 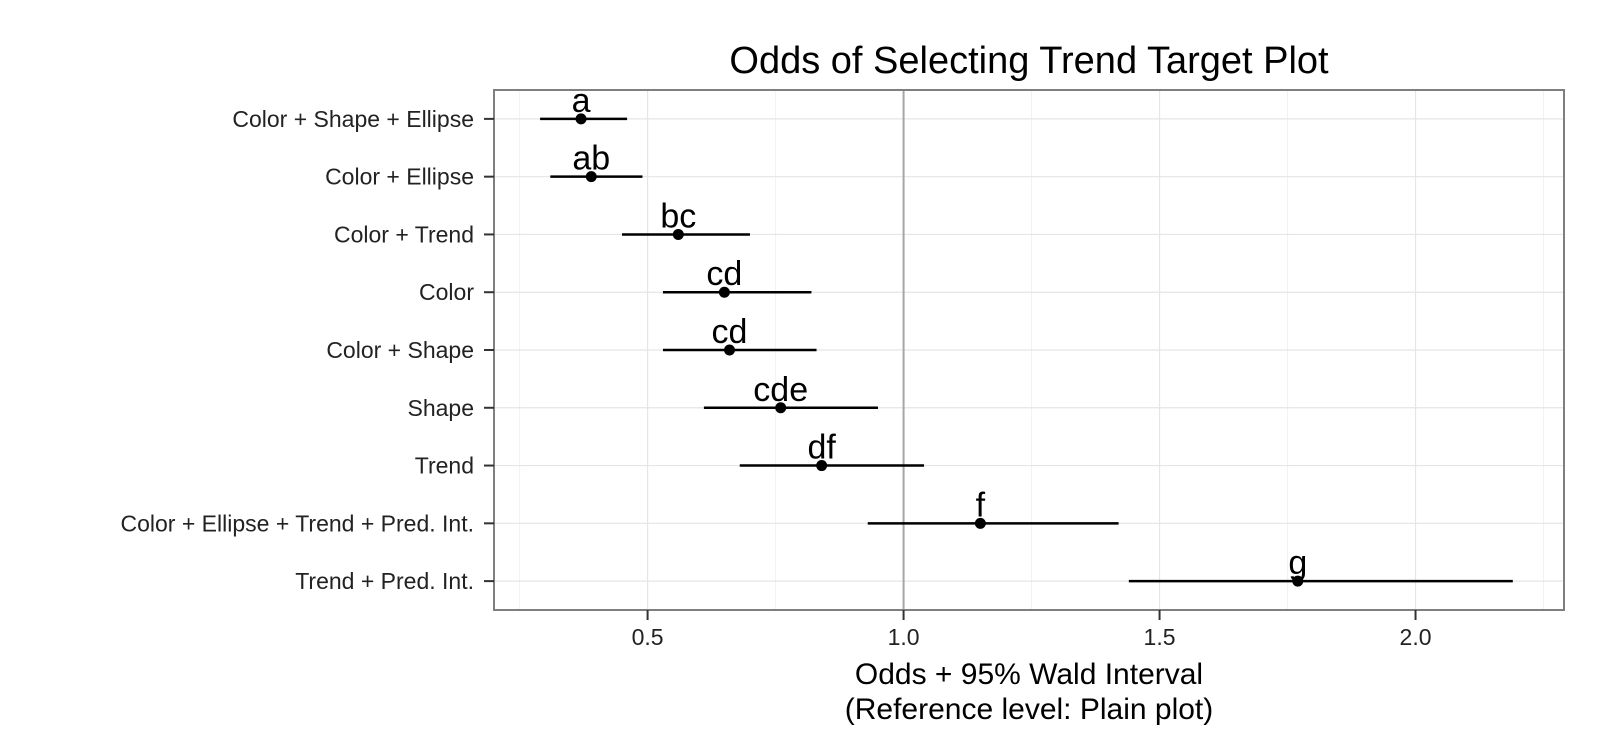 What do you see at coordinates (1416, 637) in the screenshot?
I see `x-tick-label: 2.0` at bounding box center [1416, 637].